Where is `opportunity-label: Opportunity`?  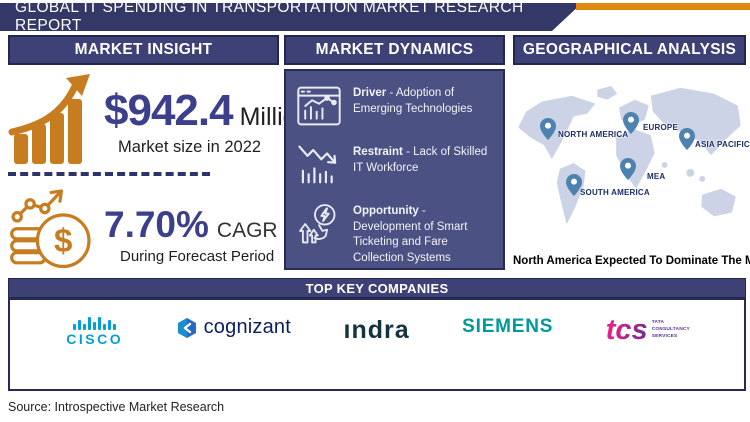
opportunity-label: Opportunity is located at coordinates (386, 211).